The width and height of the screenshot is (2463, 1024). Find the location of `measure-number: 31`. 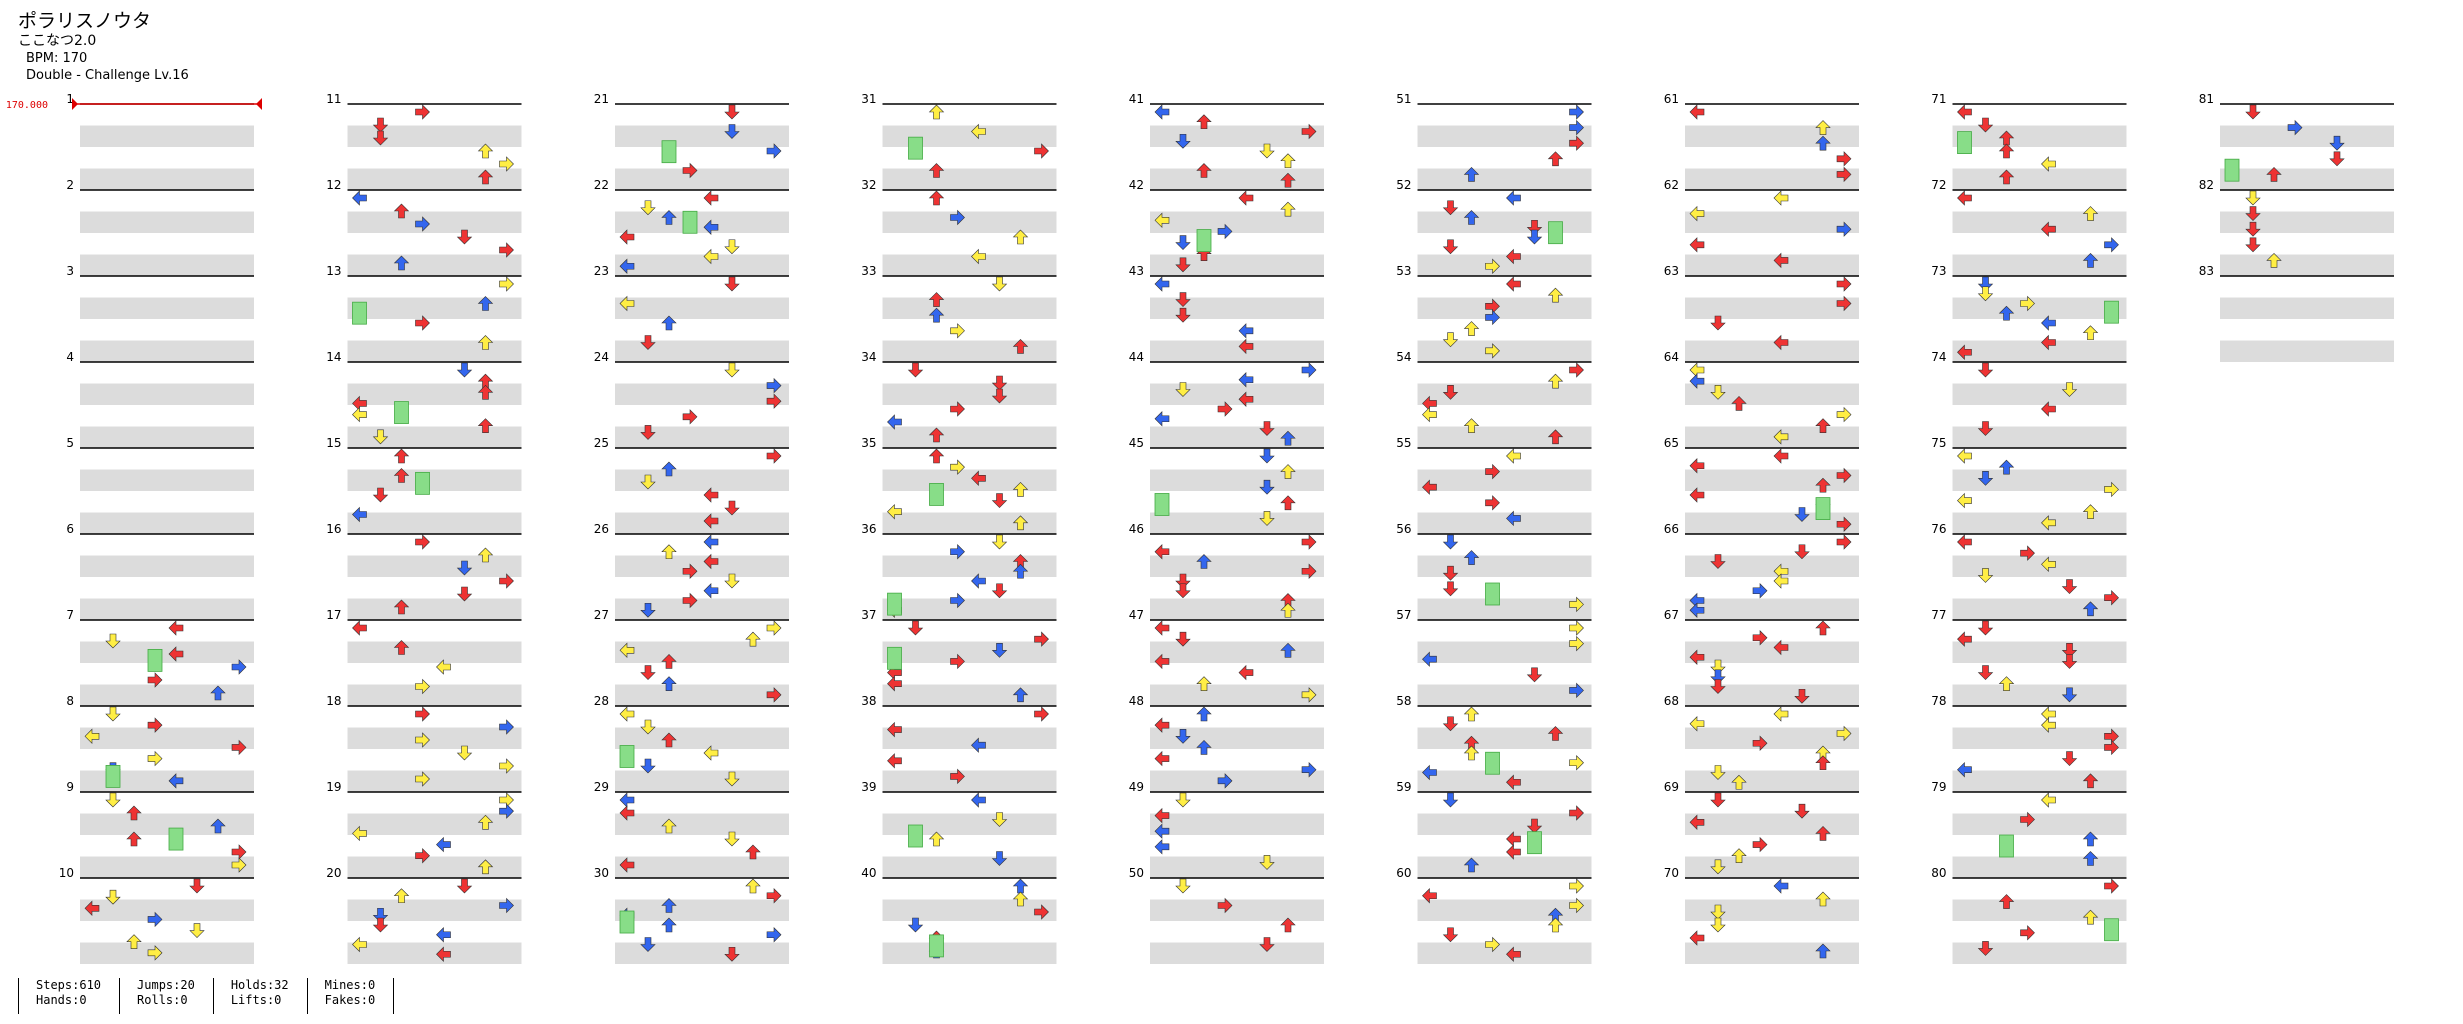

measure-number: 31 is located at coordinates (868, 99).